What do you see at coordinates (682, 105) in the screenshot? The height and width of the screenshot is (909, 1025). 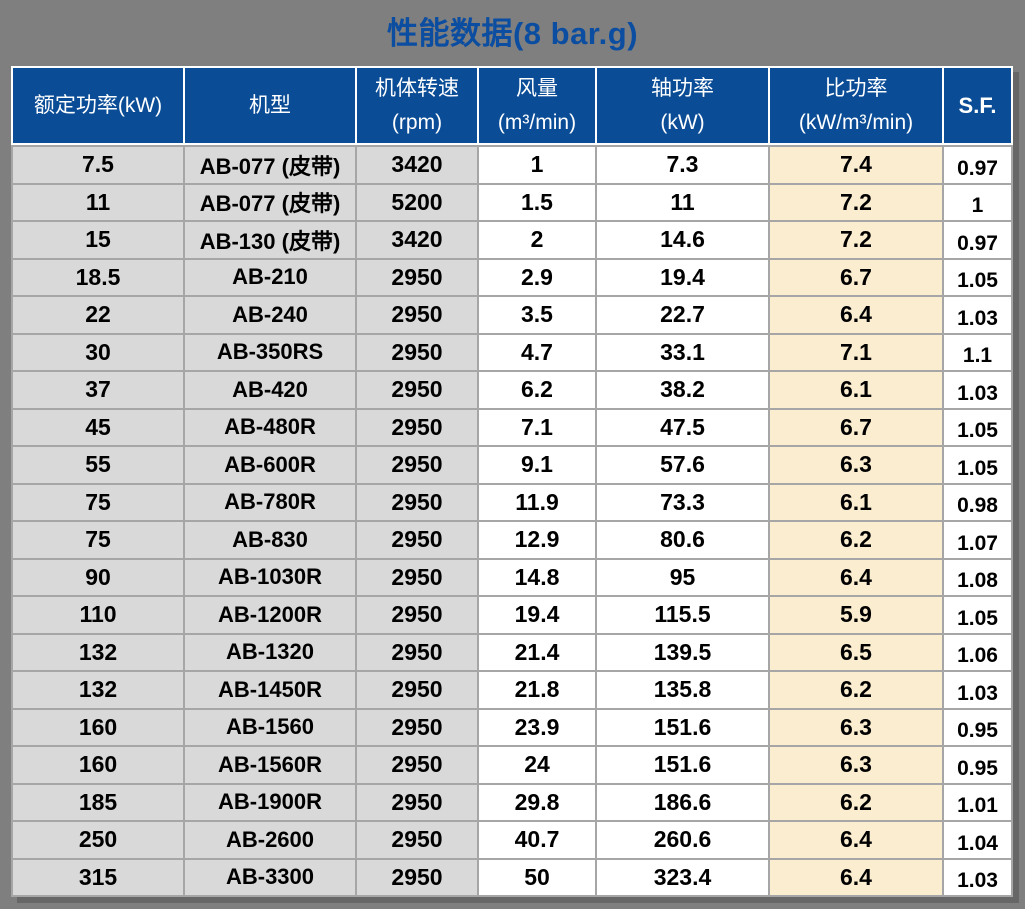 I see `col-header-shaft-power: 轴功率 (kW)` at bounding box center [682, 105].